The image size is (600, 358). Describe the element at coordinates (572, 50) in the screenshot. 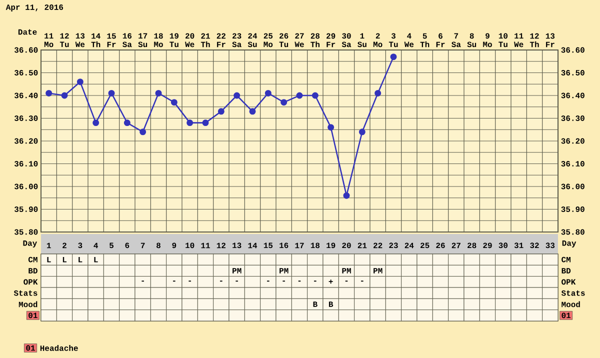

I see `y2-tick-label: 36.60` at that location.